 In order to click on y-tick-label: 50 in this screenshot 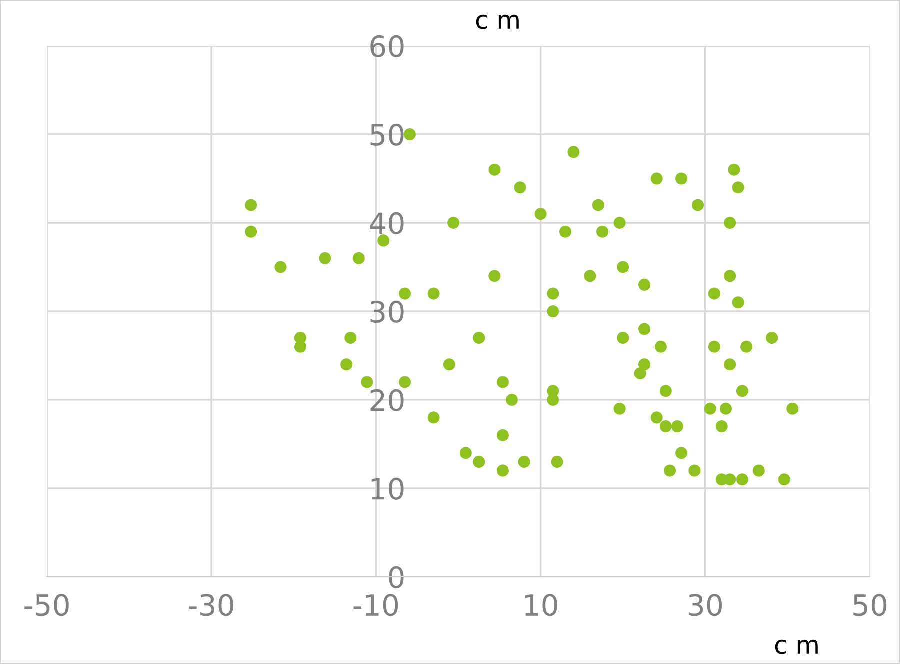, I will do `click(387, 135)`.